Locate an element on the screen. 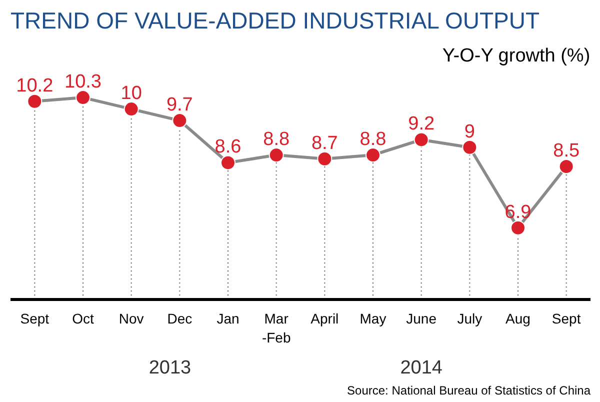 The width and height of the screenshot is (600, 402). data-label: 6.9 is located at coordinates (518, 212).